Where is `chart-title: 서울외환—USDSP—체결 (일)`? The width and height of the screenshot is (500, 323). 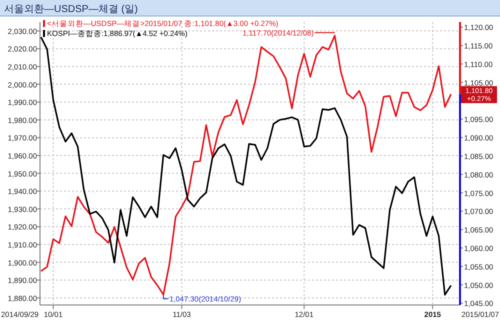 chart-title: 서울외환—USDSP—체결 (일) is located at coordinates (71, 9).